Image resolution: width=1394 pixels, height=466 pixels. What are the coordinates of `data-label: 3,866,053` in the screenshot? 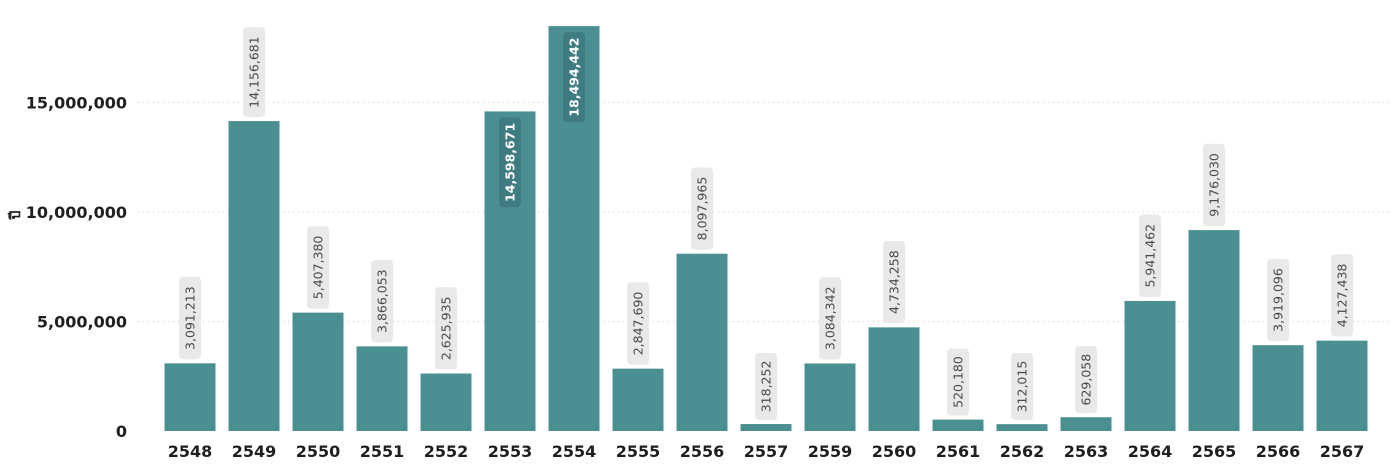 It's located at (382, 301).